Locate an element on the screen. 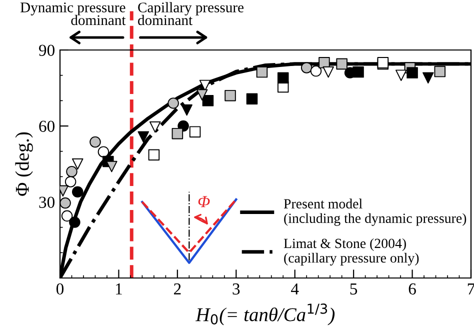 This screenshot has height=335, width=474. y-axis-title: Φ (deg.) is located at coordinates (24, 164).